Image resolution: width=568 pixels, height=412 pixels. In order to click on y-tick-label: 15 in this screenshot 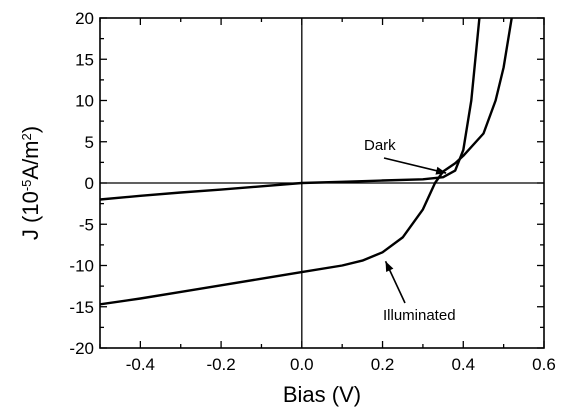, I will do `click(84, 59)`.